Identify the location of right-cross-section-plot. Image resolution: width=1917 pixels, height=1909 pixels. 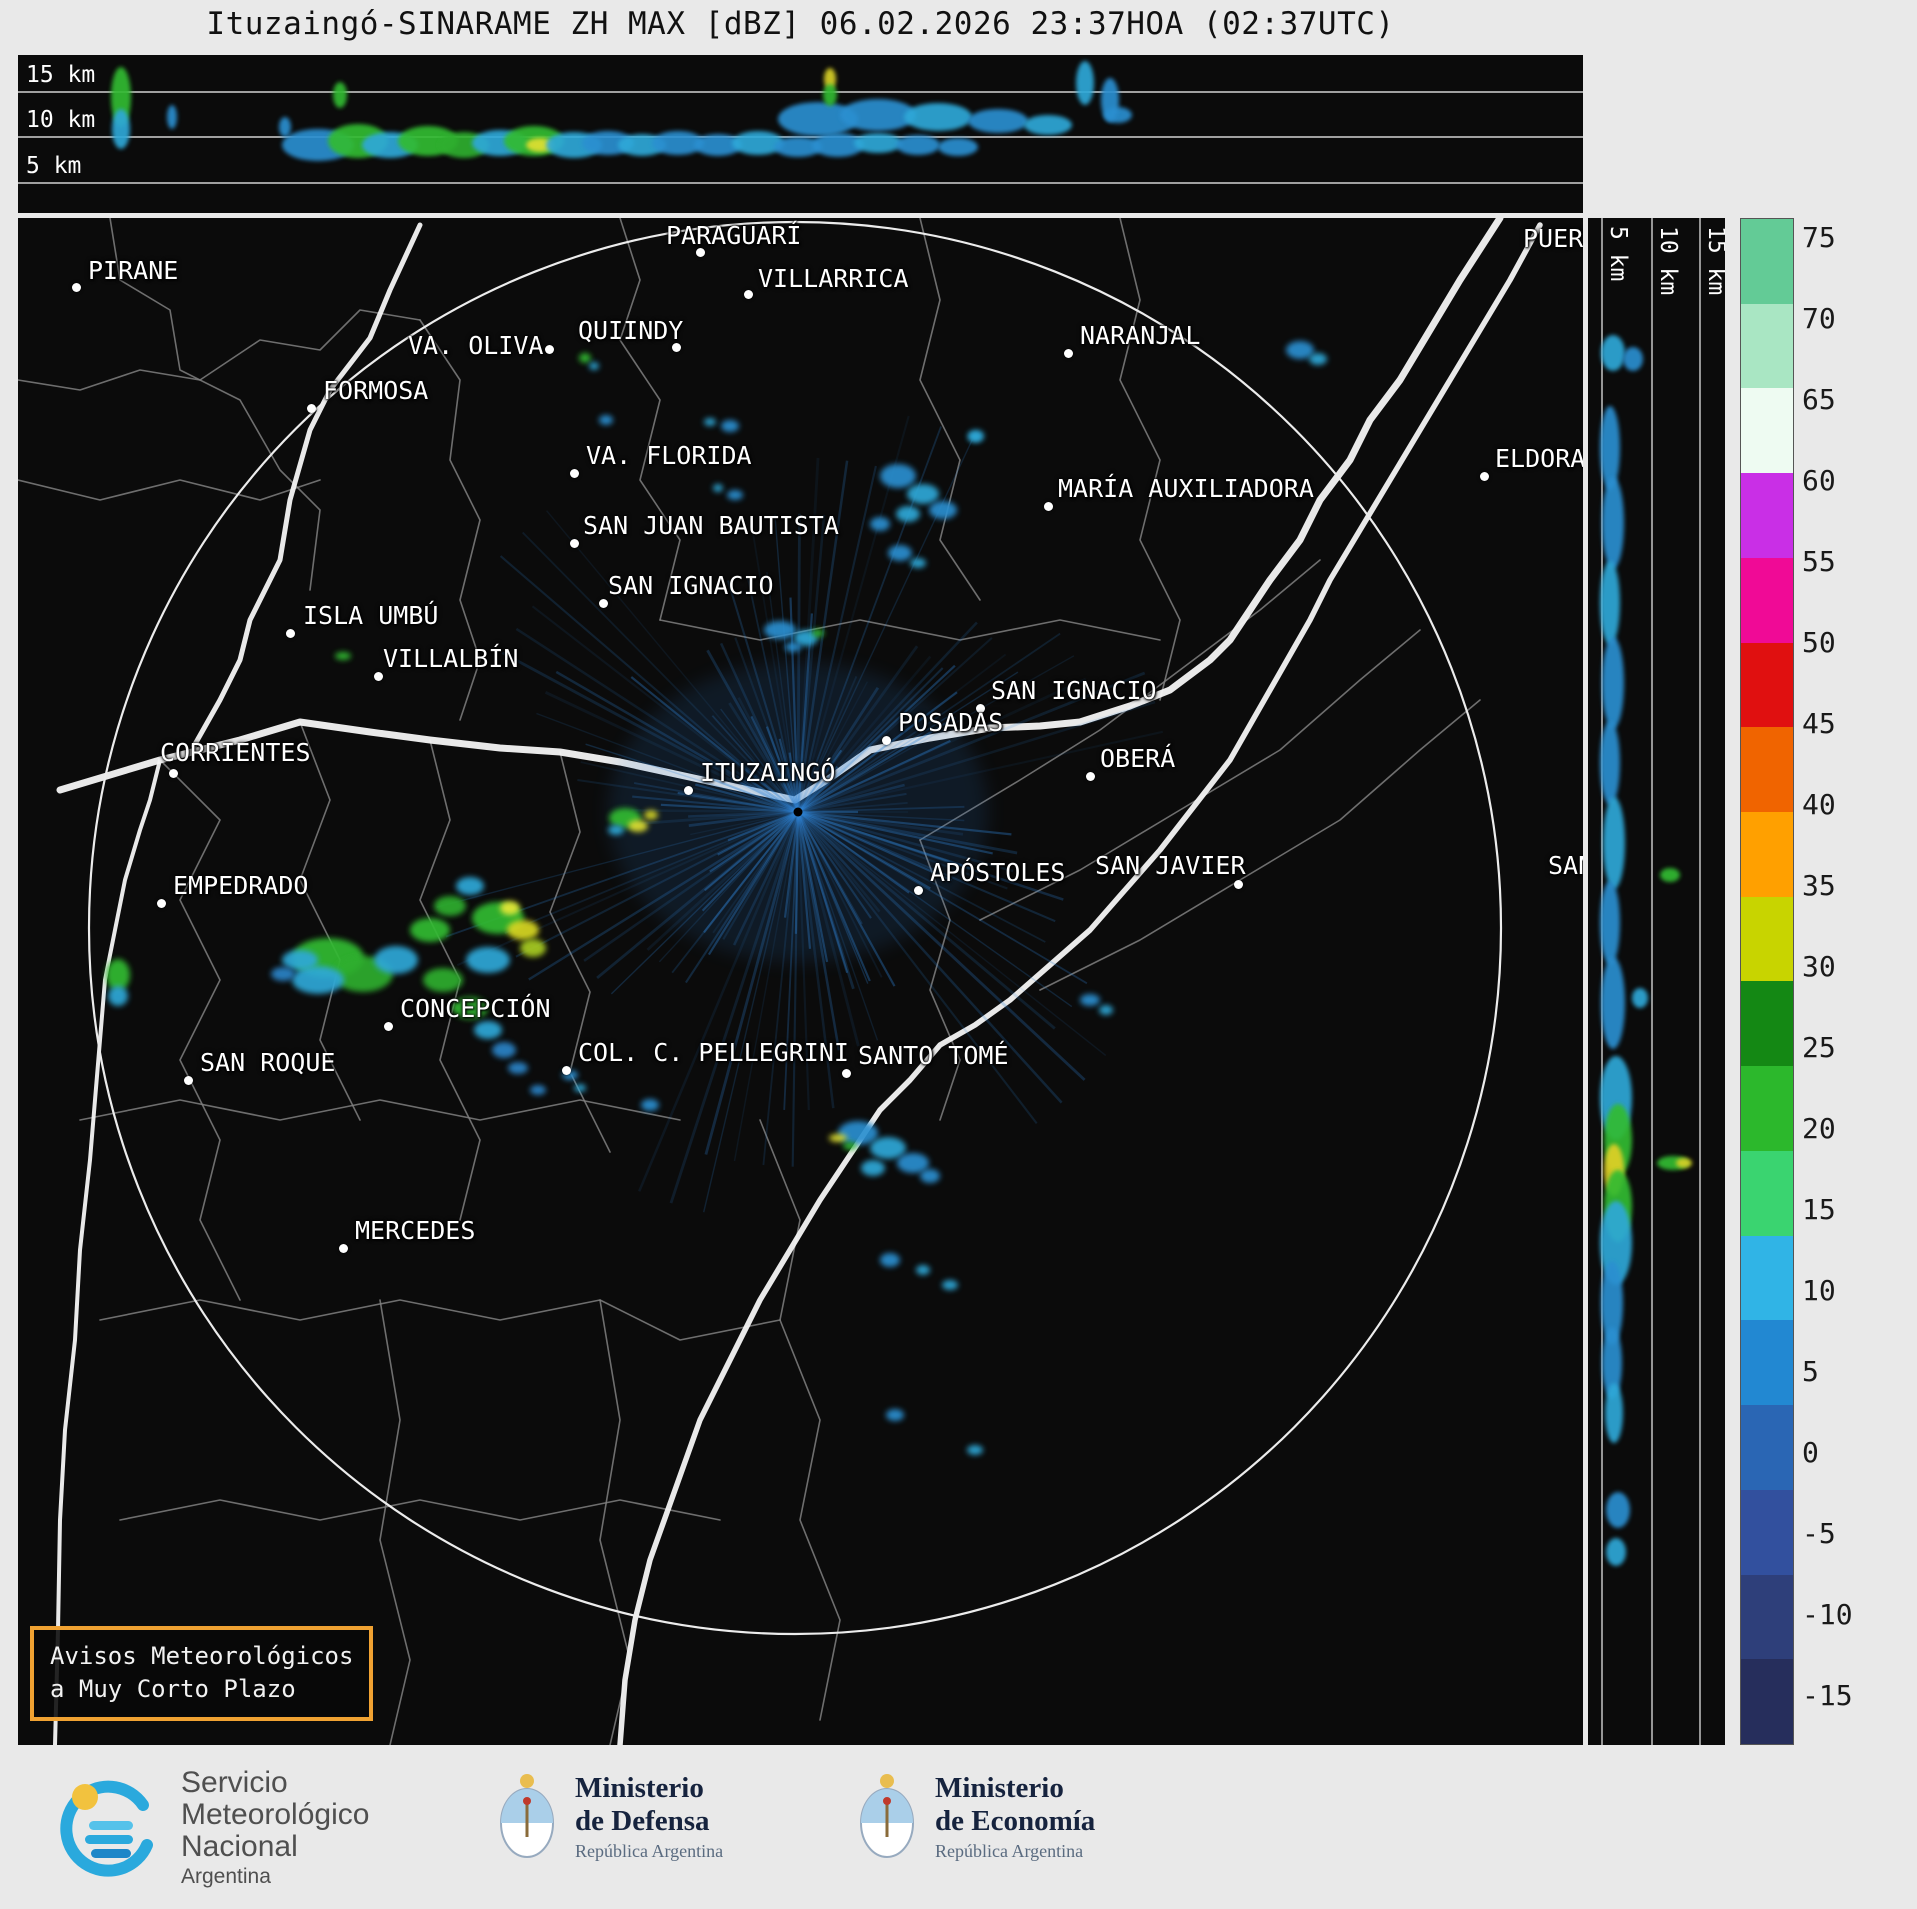
(1650, 981).